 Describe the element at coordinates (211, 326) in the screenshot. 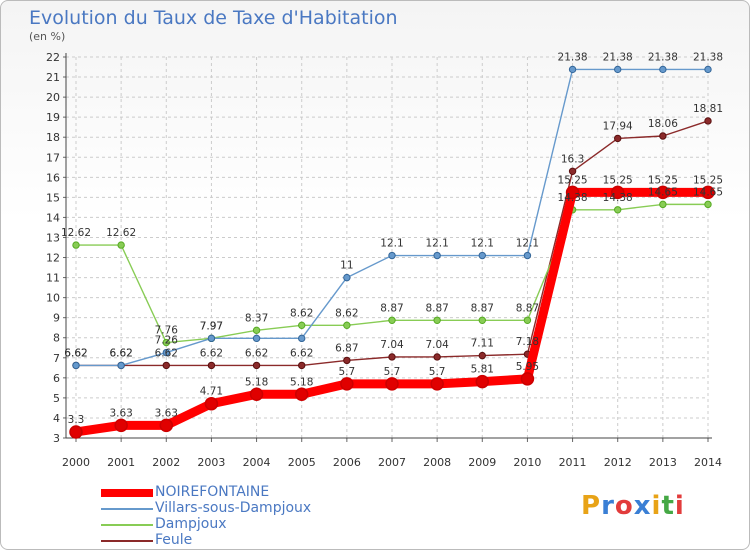

I see `data-label: 7.97` at that location.